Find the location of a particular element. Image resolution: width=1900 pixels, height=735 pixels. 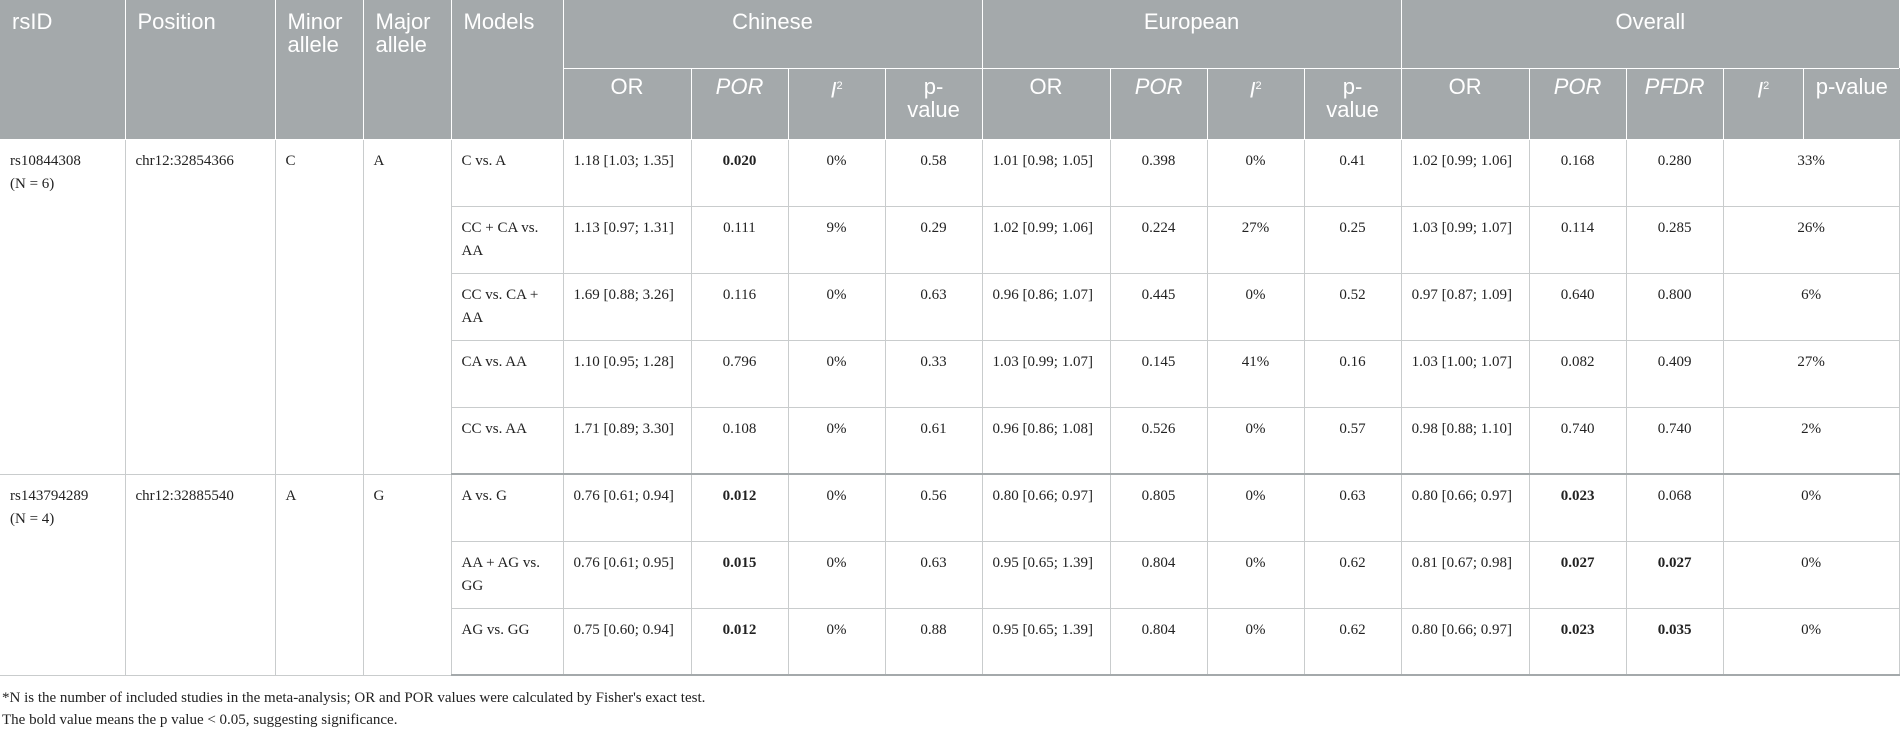

european-or-cell: 0.80 [0.66; 0.97] is located at coordinates (1046, 508).